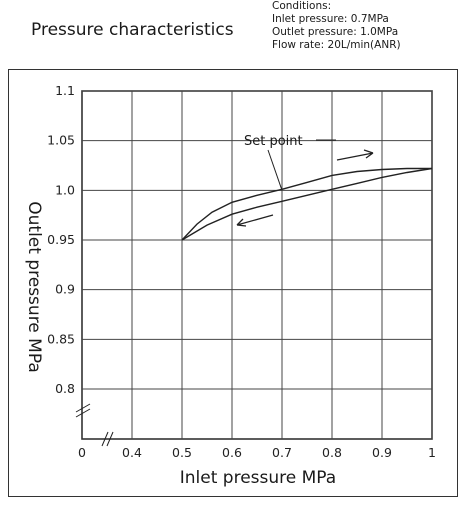 This screenshot has width=466, height=506. Describe the element at coordinates (258, 478) in the screenshot. I see `x-axis-label: Inlet pressure MPa` at that location.